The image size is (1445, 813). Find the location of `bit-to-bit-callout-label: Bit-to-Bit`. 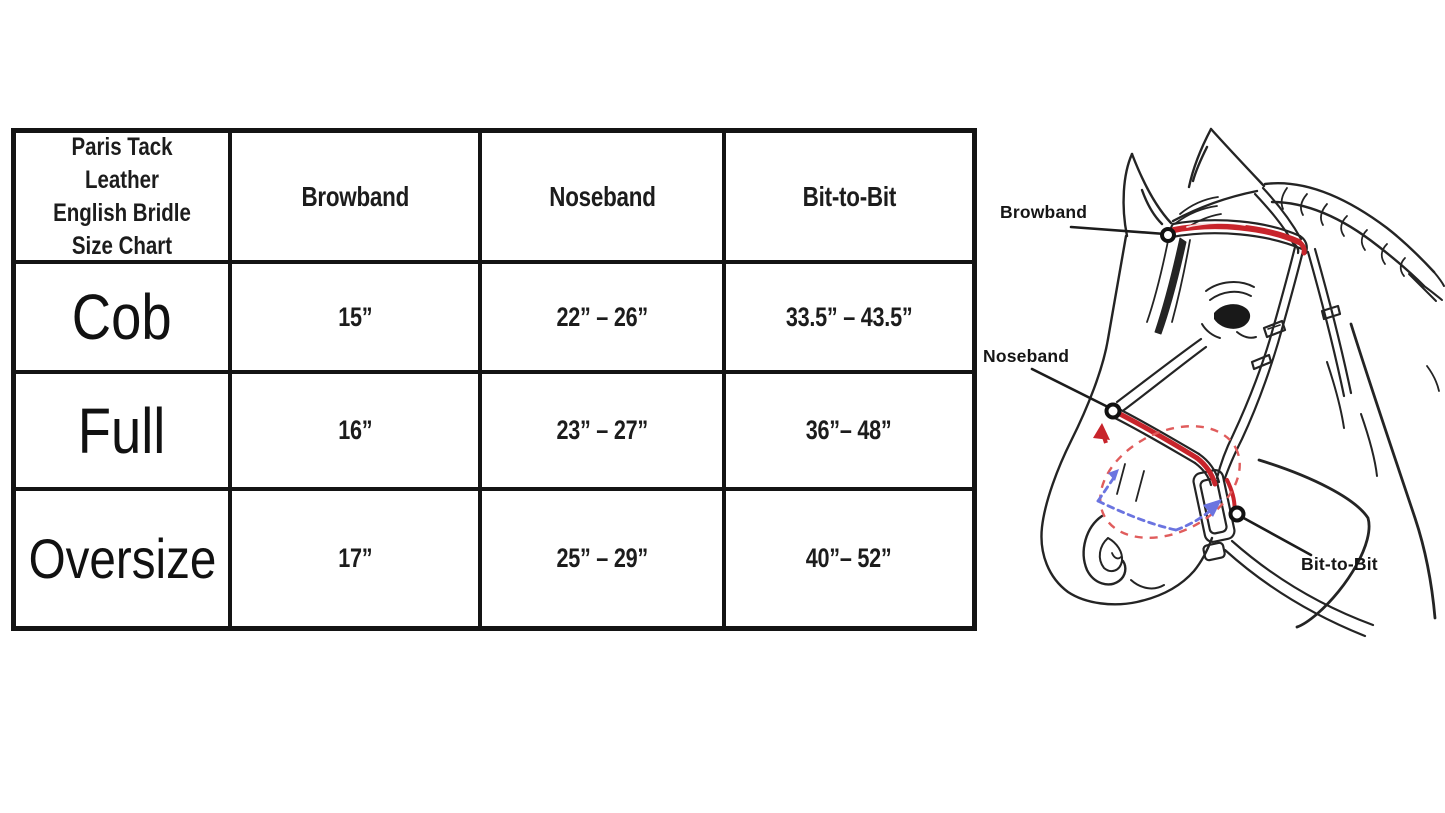

bit-to-bit-callout-label: Bit-to-Bit is located at coordinates (1339, 564).